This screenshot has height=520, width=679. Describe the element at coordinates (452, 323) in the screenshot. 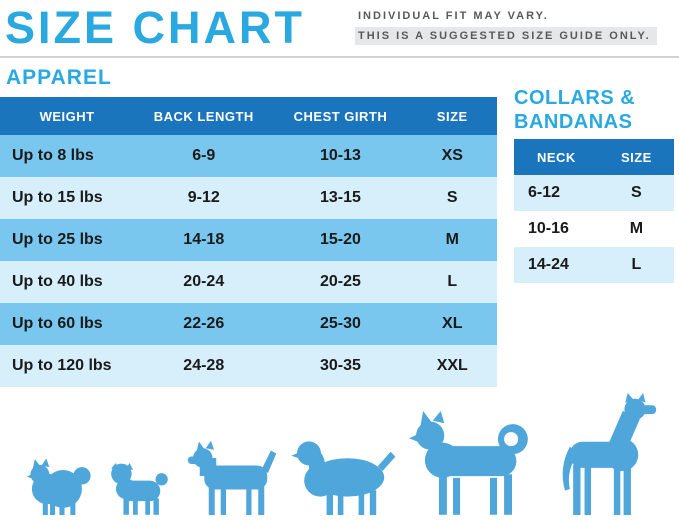

I see `table-cell: XL` at that location.